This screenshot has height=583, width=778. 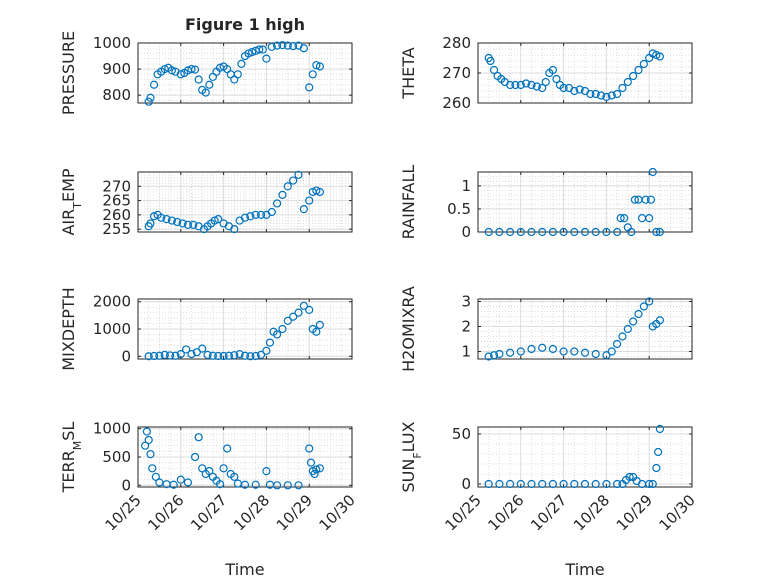 I want to click on y-tick-label: 1, so click(x=466, y=186).